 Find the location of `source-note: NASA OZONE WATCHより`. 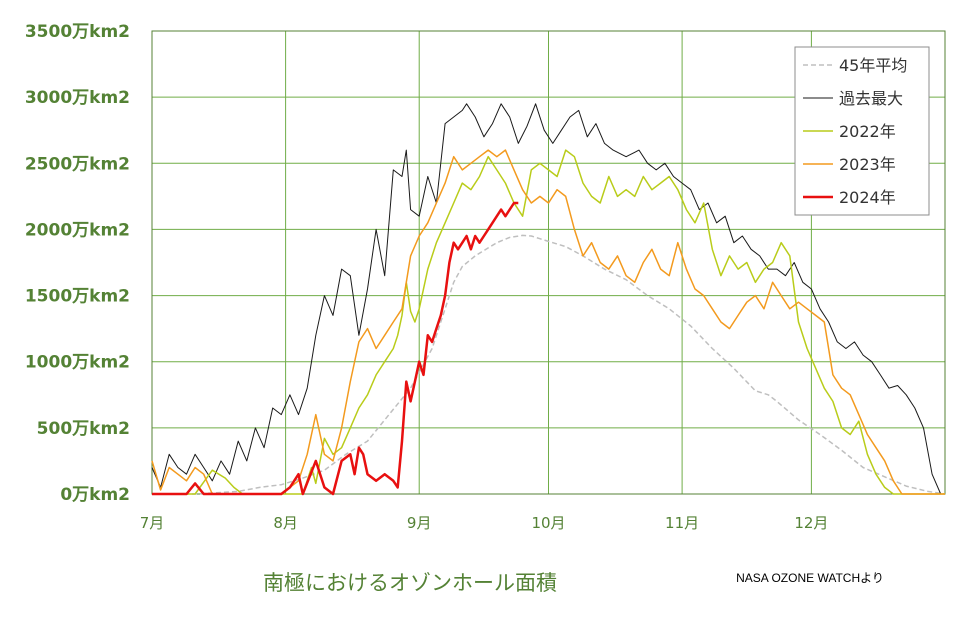

source-note: NASA OZONE WATCHより is located at coordinates (810, 578).